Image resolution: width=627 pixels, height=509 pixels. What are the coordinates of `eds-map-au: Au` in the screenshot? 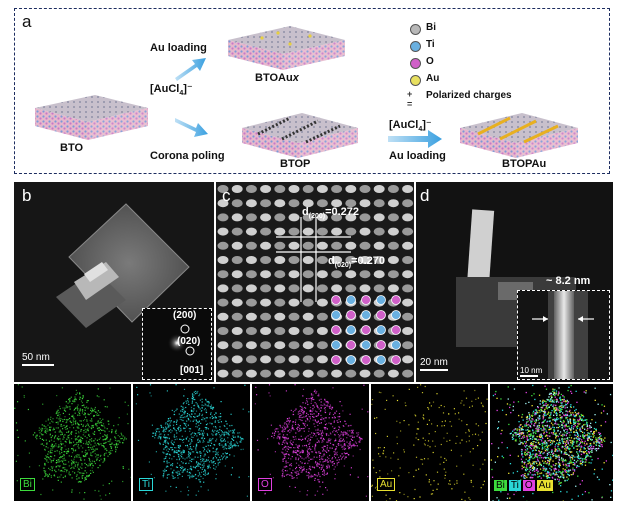 It's located at (429, 442).